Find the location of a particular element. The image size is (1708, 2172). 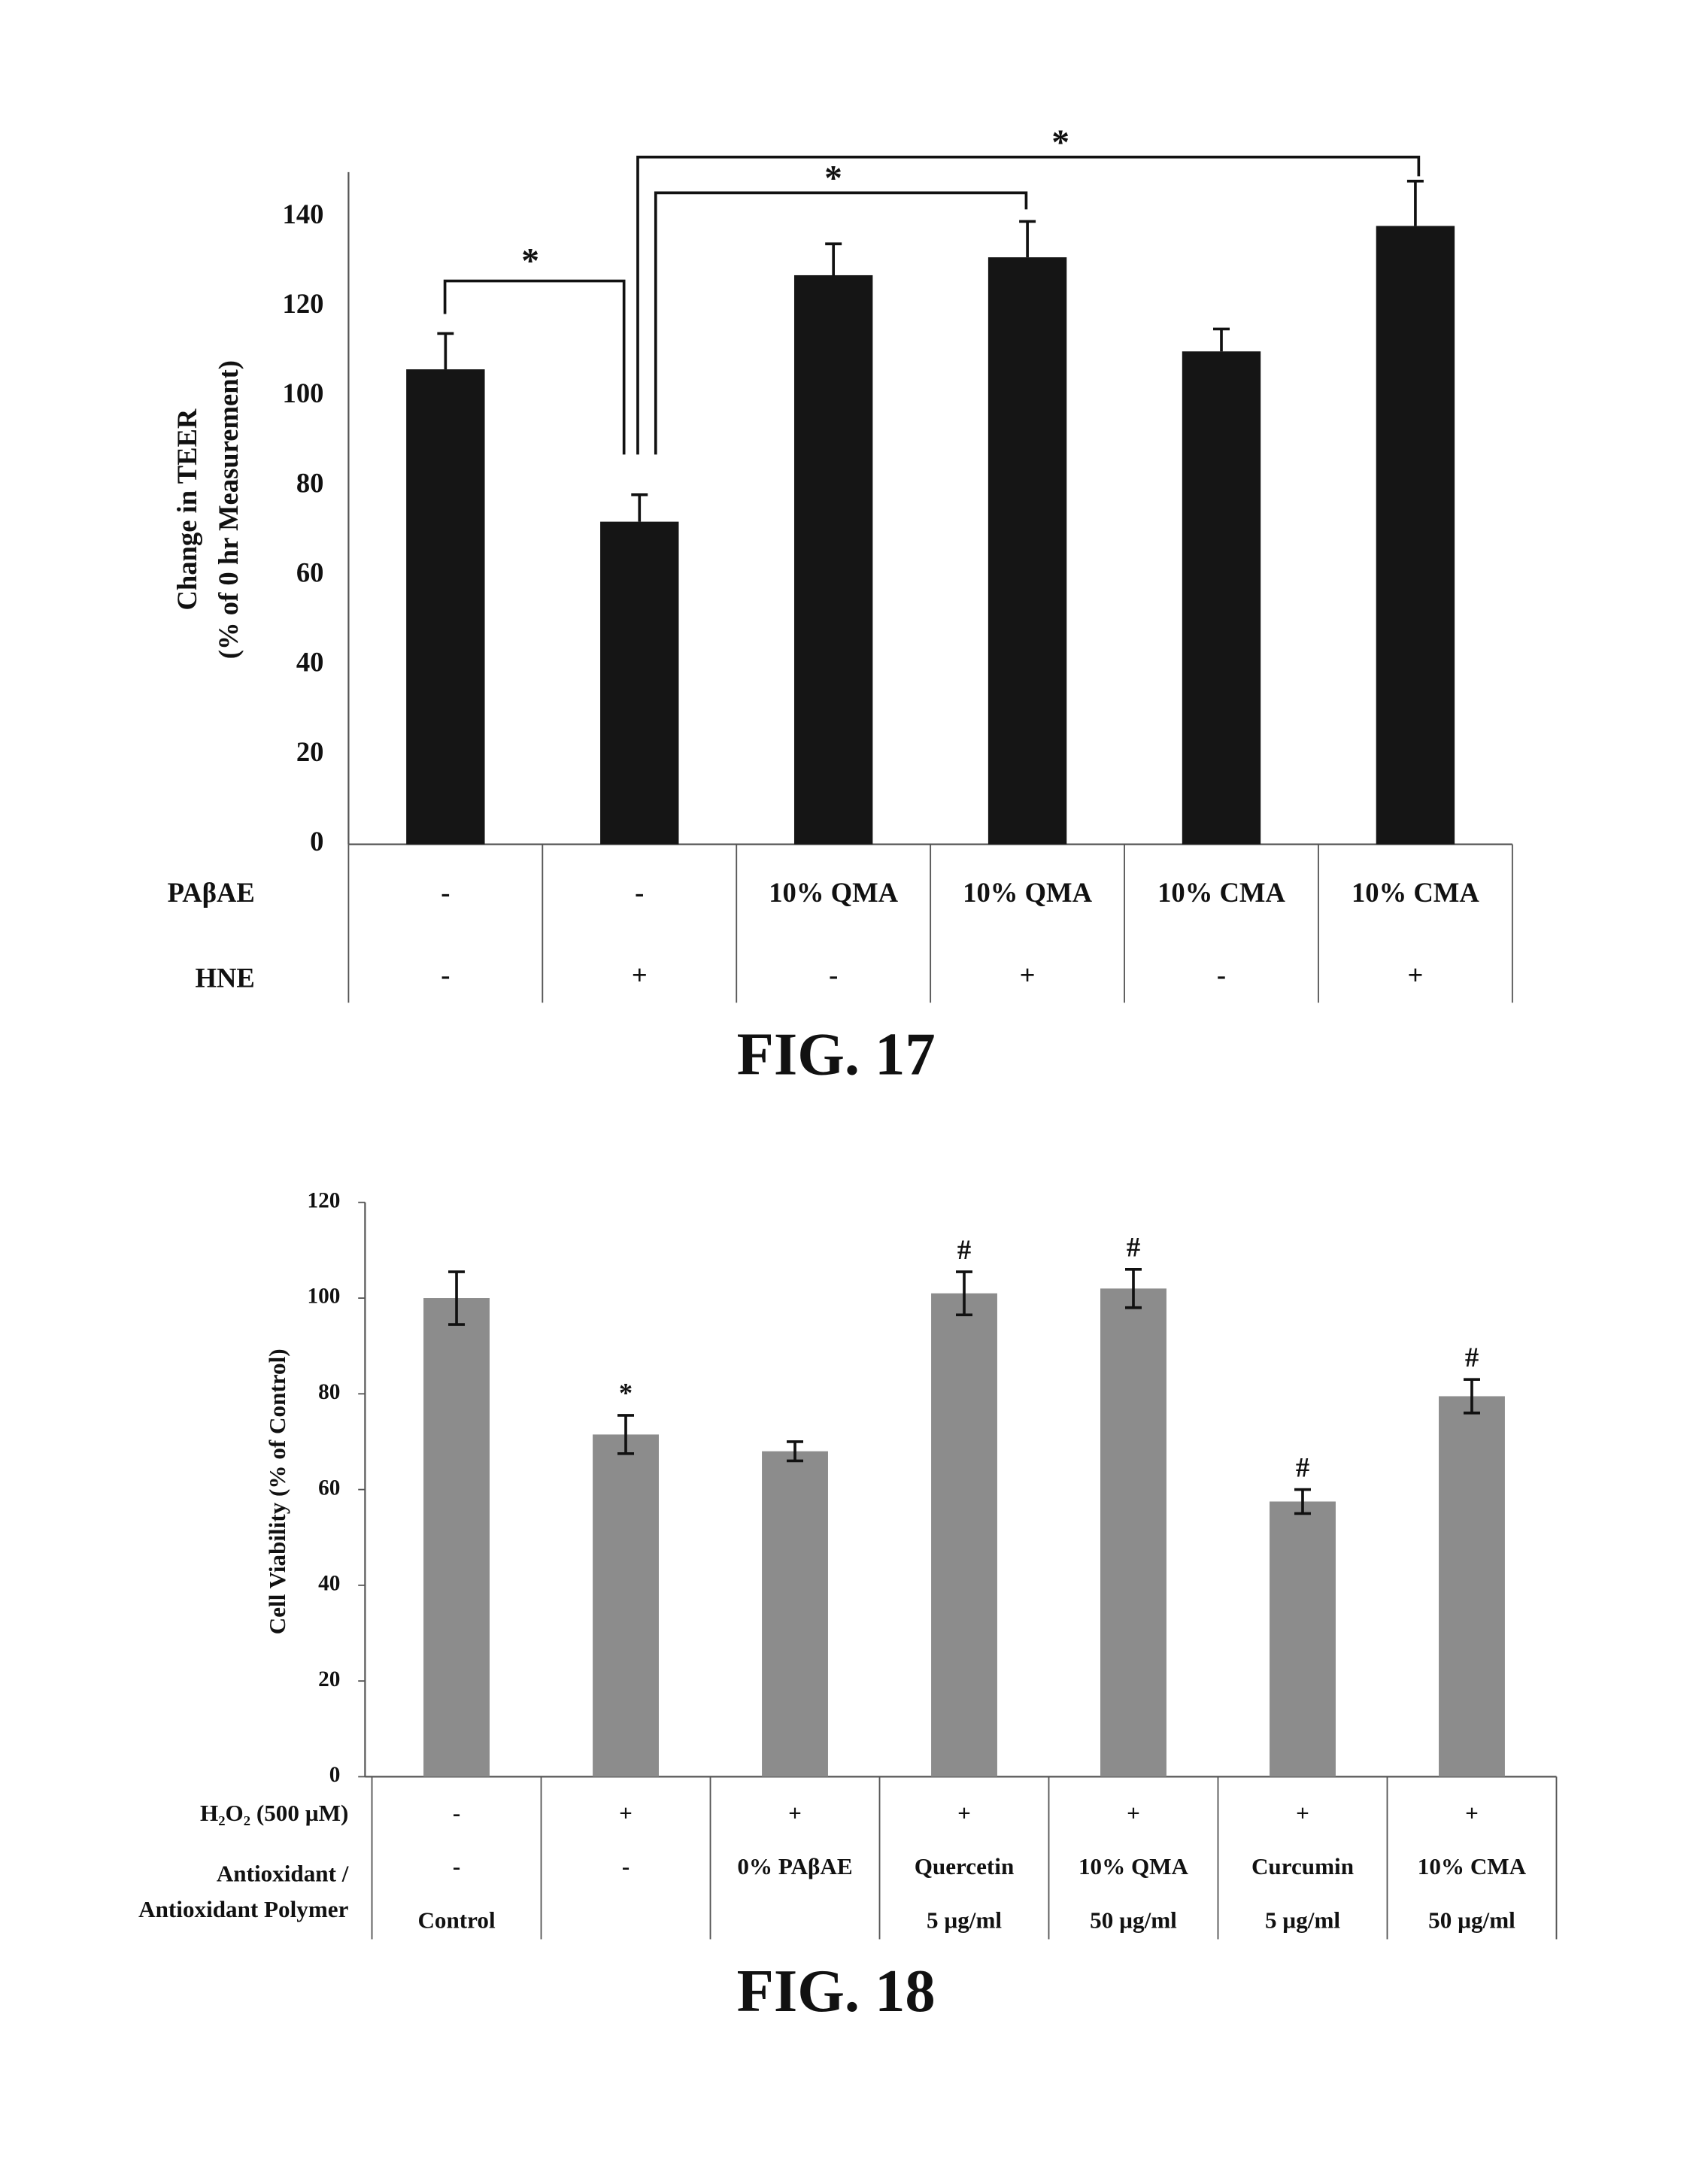

y-axis-label: Change in TEER is located at coordinates (187, 509).